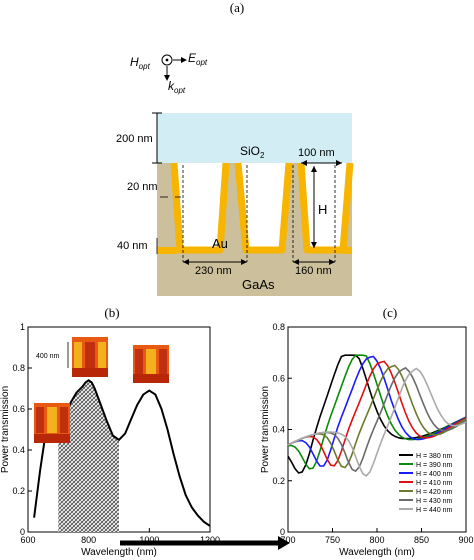  I want to click on dim-230nm: 230 nm, so click(213, 271).